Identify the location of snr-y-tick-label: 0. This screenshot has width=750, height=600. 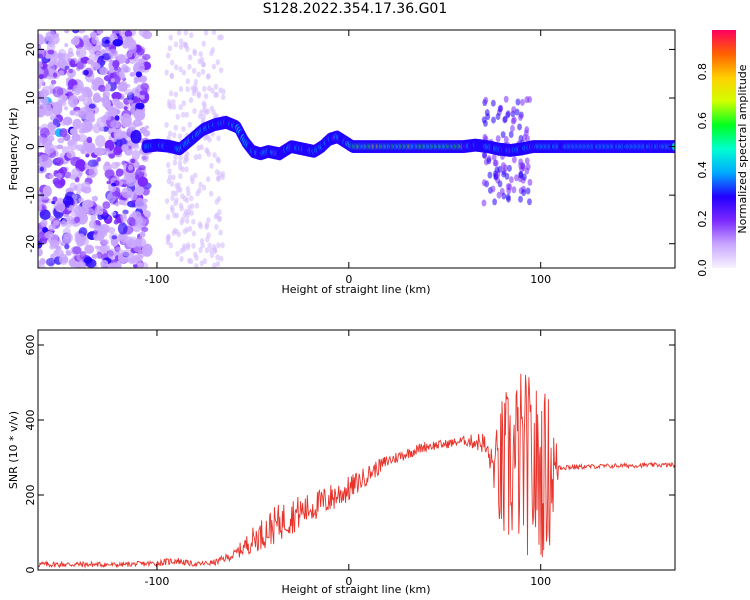
(30, 570).